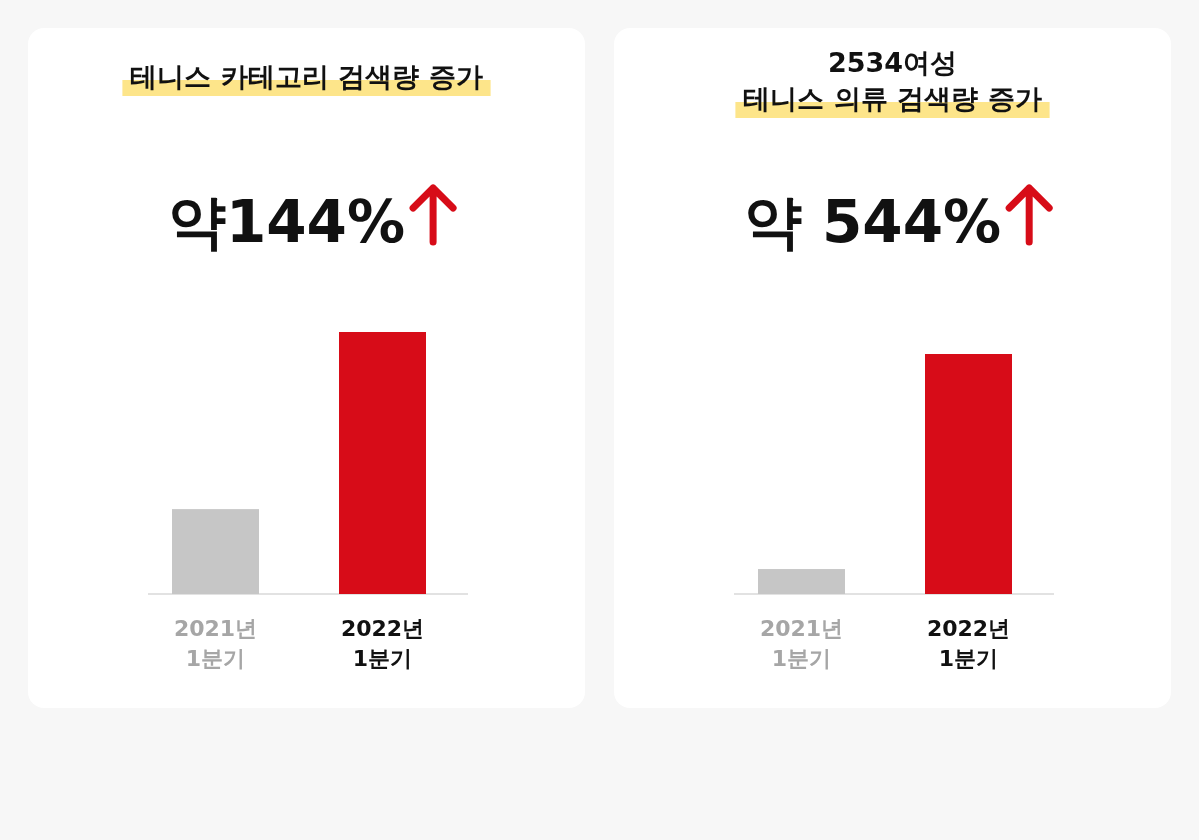 The width and height of the screenshot is (1199, 840). I want to click on chart-title: 테니스 카테고리 검색량 증가, so click(306, 76).